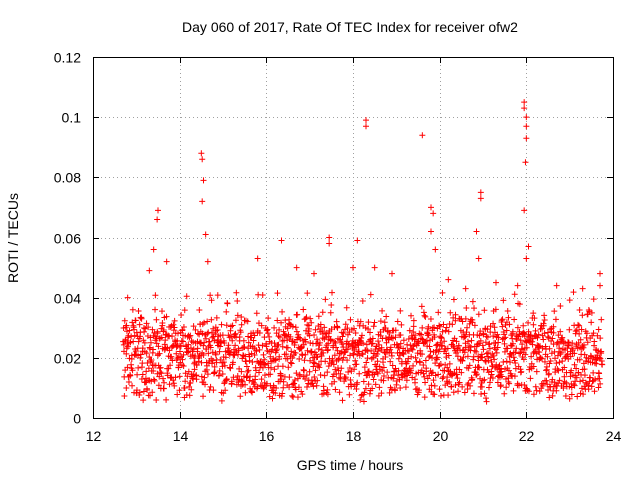 This screenshot has height=480, width=640. Describe the element at coordinates (527, 436) in the screenshot. I see `x-tick-label: 22` at that location.